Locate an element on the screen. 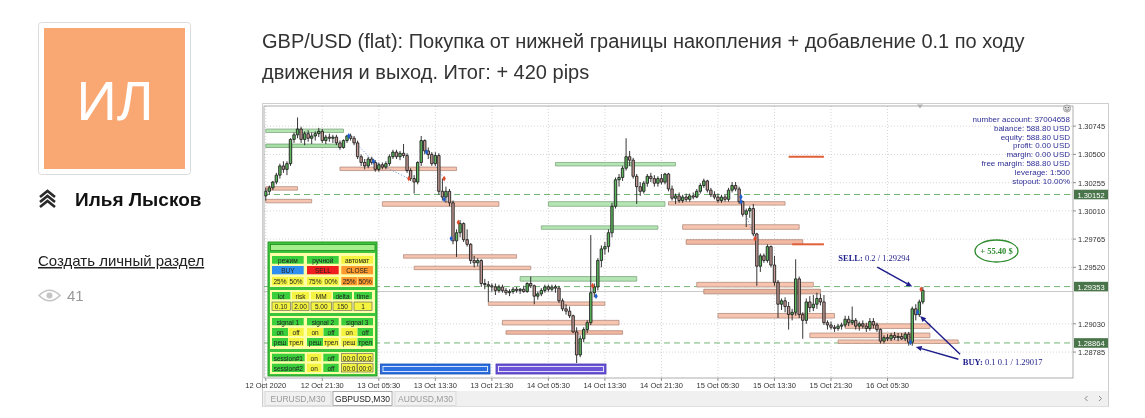  annotation: margin: 0.00 USD is located at coordinates (1038, 155).